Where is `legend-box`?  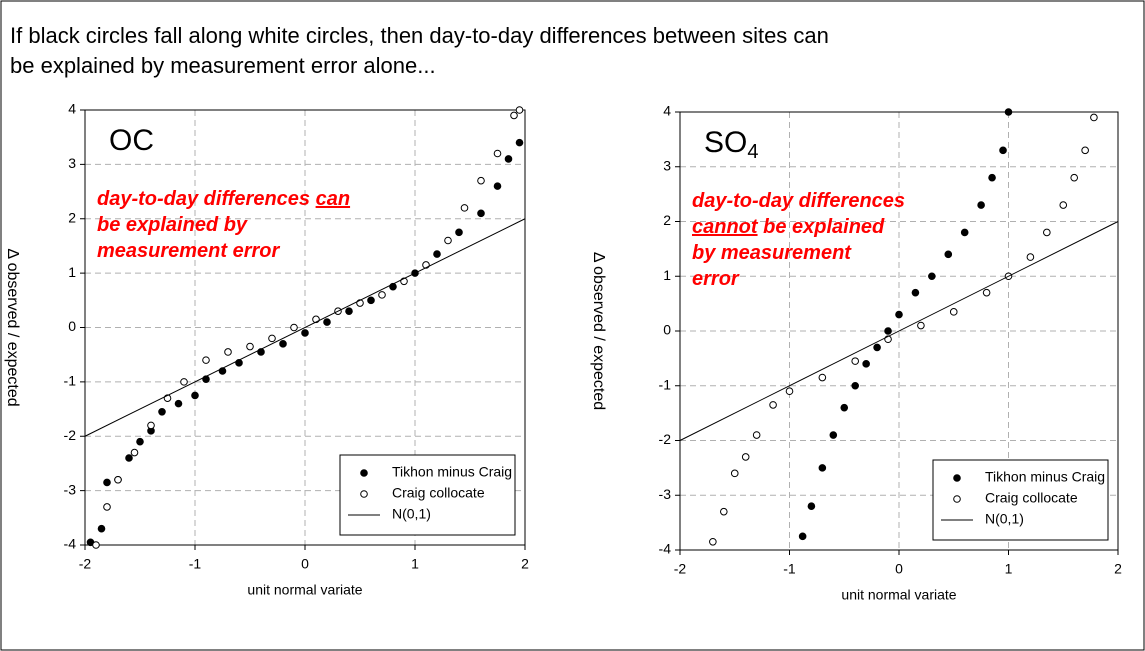 legend-box is located at coordinates (1020, 500).